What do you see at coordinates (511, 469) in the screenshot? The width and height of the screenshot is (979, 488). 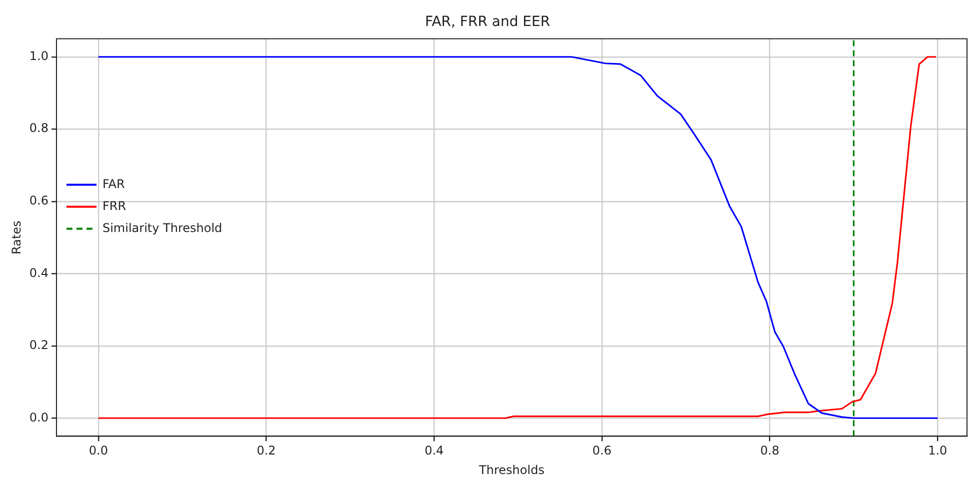 I see `x-axis-title: Thresholds` at bounding box center [511, 469].